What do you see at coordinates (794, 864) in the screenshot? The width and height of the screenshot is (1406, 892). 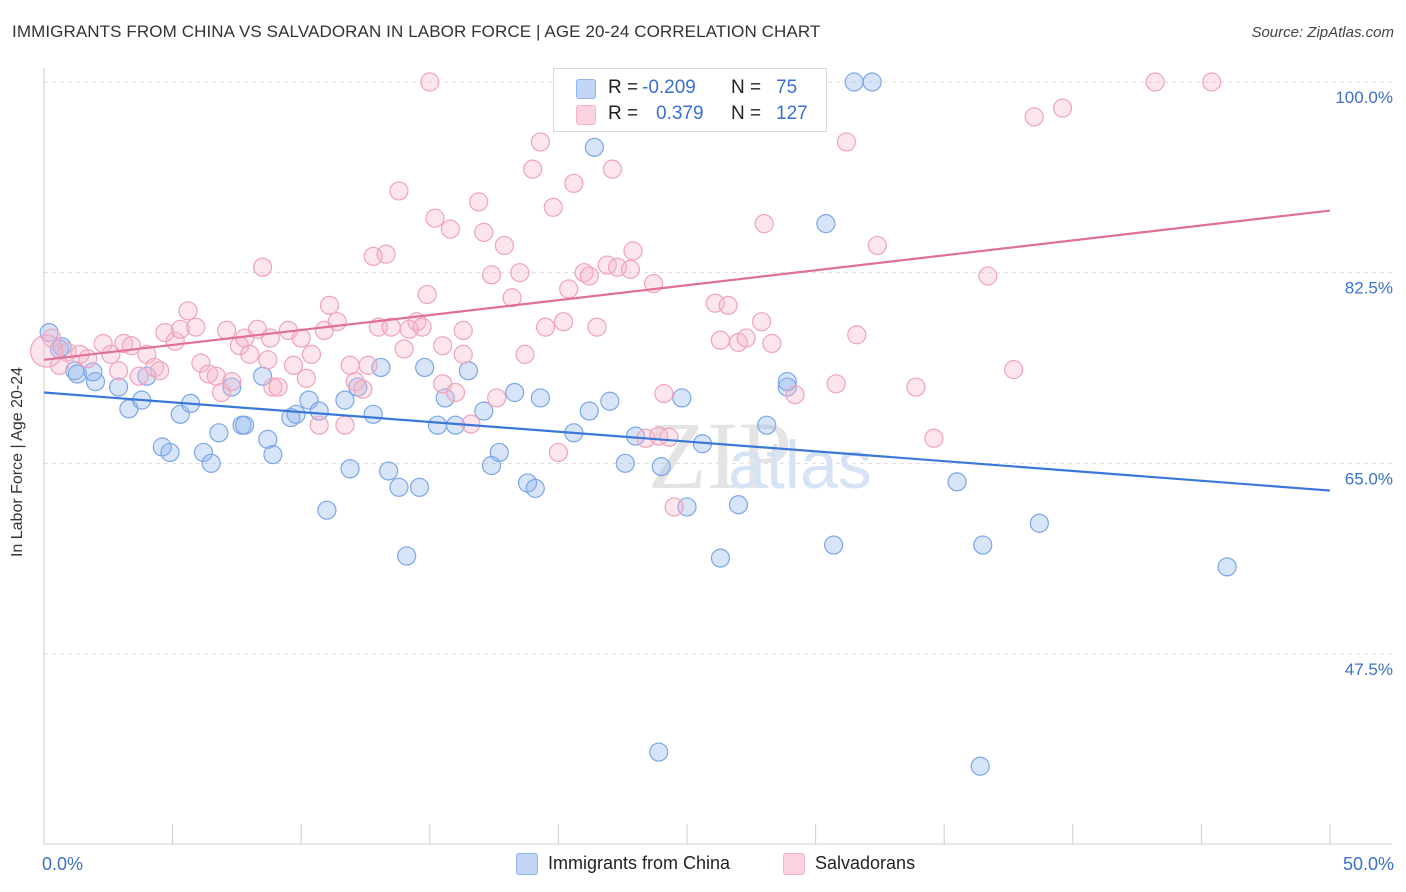 I see `bottom-legend-swatch-salvadoran` at bounding box center [794, 864].